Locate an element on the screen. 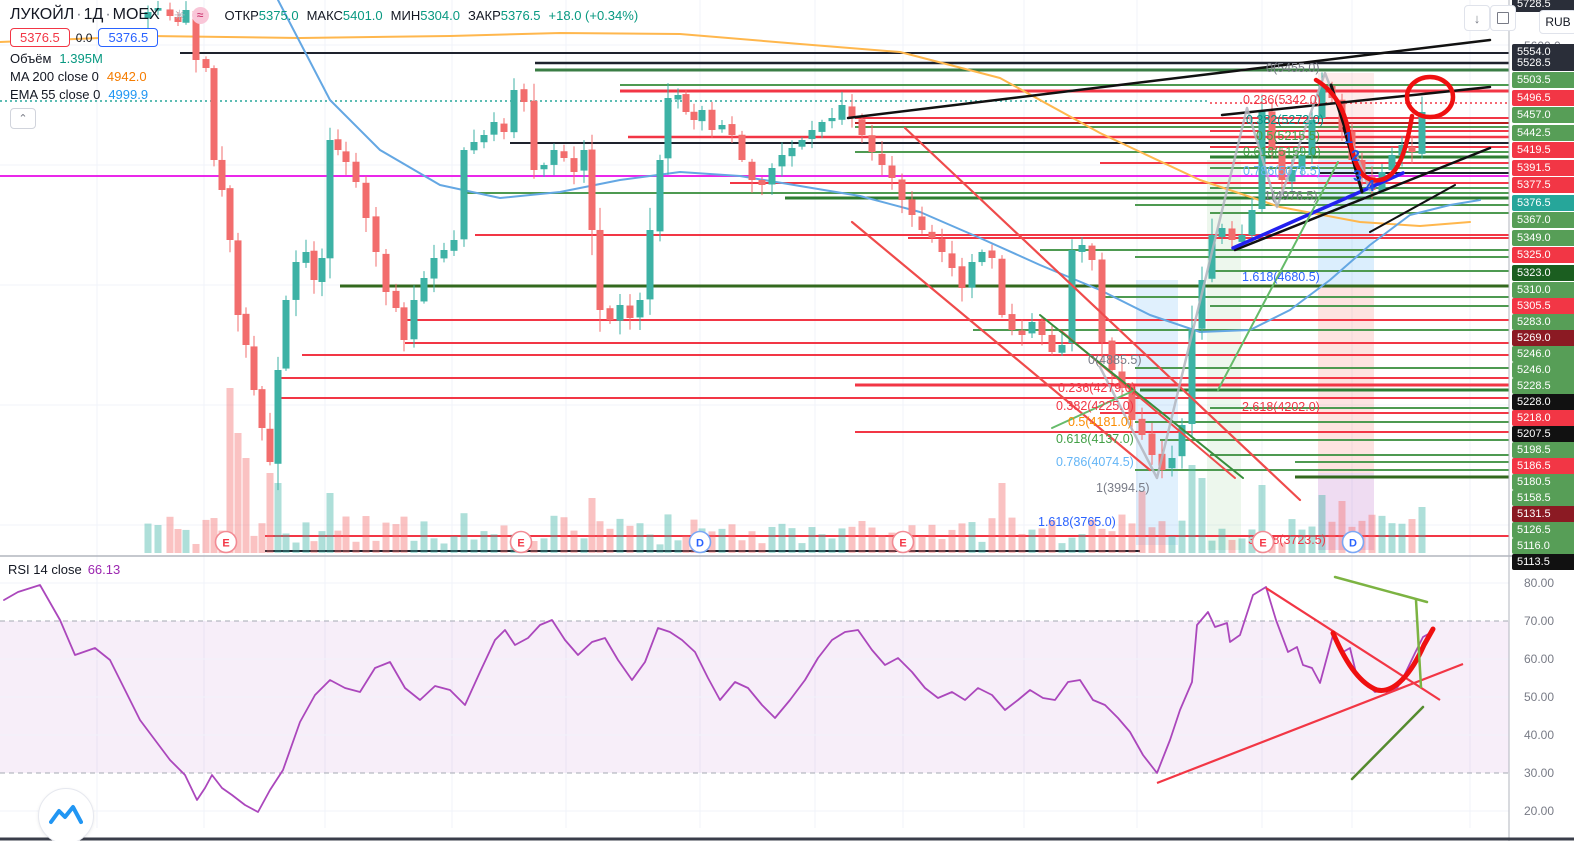 The width and height of the screenshot is (1574, 841). maximize-icon is located at coordinates (1503, 18).